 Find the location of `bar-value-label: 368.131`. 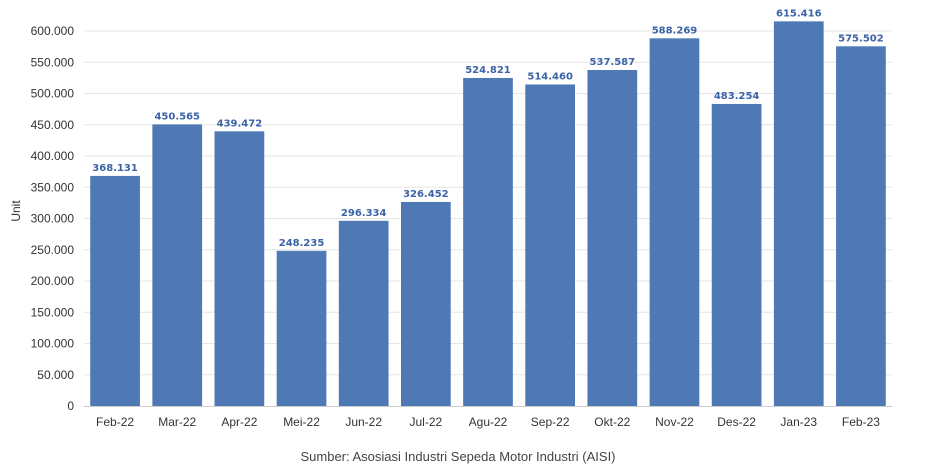

bar-value-label: 368.131 is located at coordinates (115, 168).